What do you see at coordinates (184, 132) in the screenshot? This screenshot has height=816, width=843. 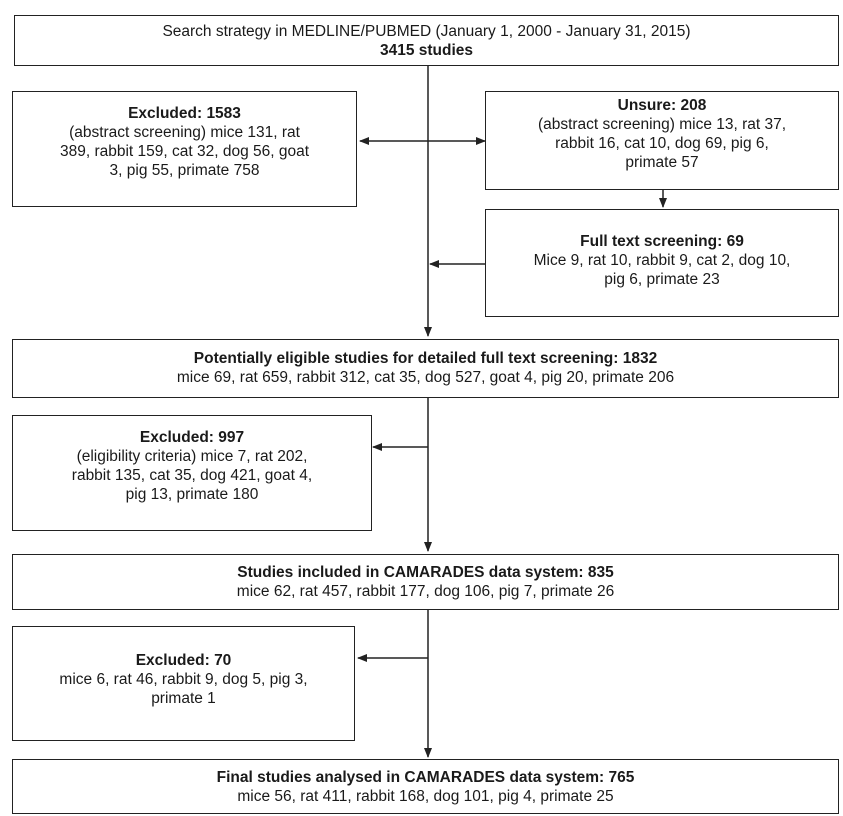 I see `excluded-abstract-line1: (abstract screening) mice 131, rat` at bounding box center [184, 132].